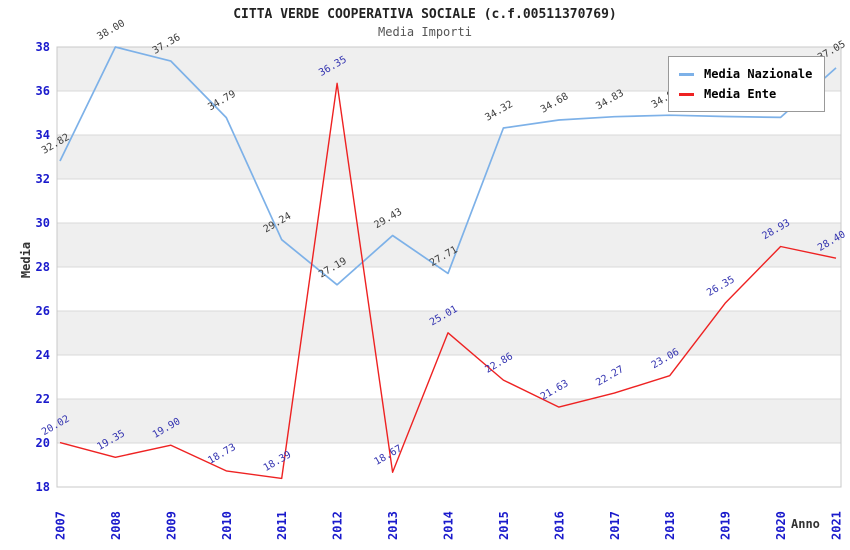  Describe the element at coordinates (222, 101) in the screenshot. I see `data-label: 34.79` at that location.